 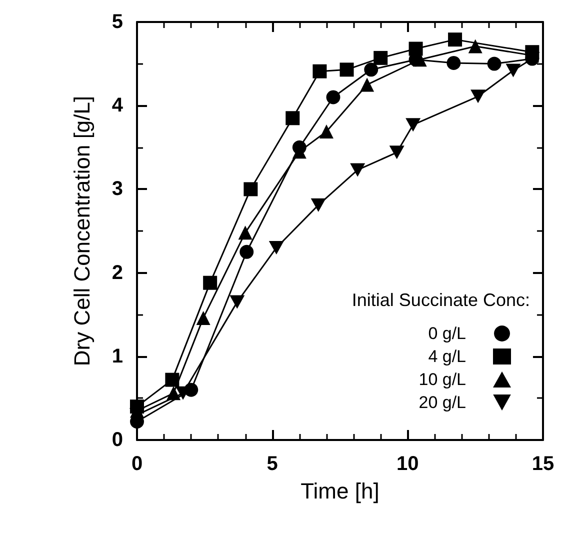 What do you see at coordinates (447, 333) in the screenshot?
I see `legend-label: 0 g/L` at bounding box center [447, 333].